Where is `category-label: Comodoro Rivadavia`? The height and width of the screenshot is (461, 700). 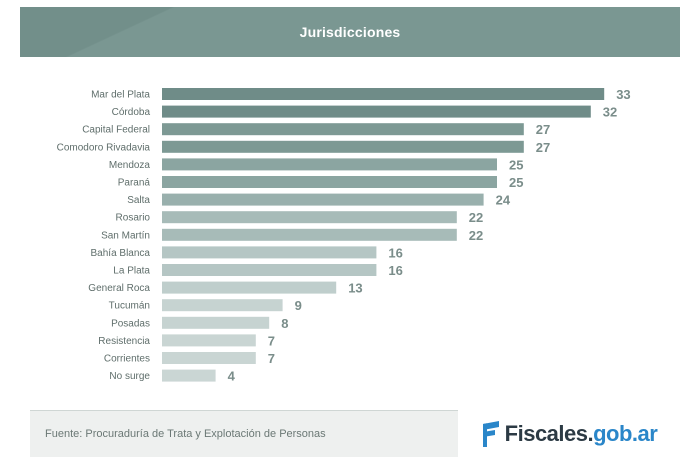 category-label: Comodoro Rivadavia is located at coordinates (104, 147).